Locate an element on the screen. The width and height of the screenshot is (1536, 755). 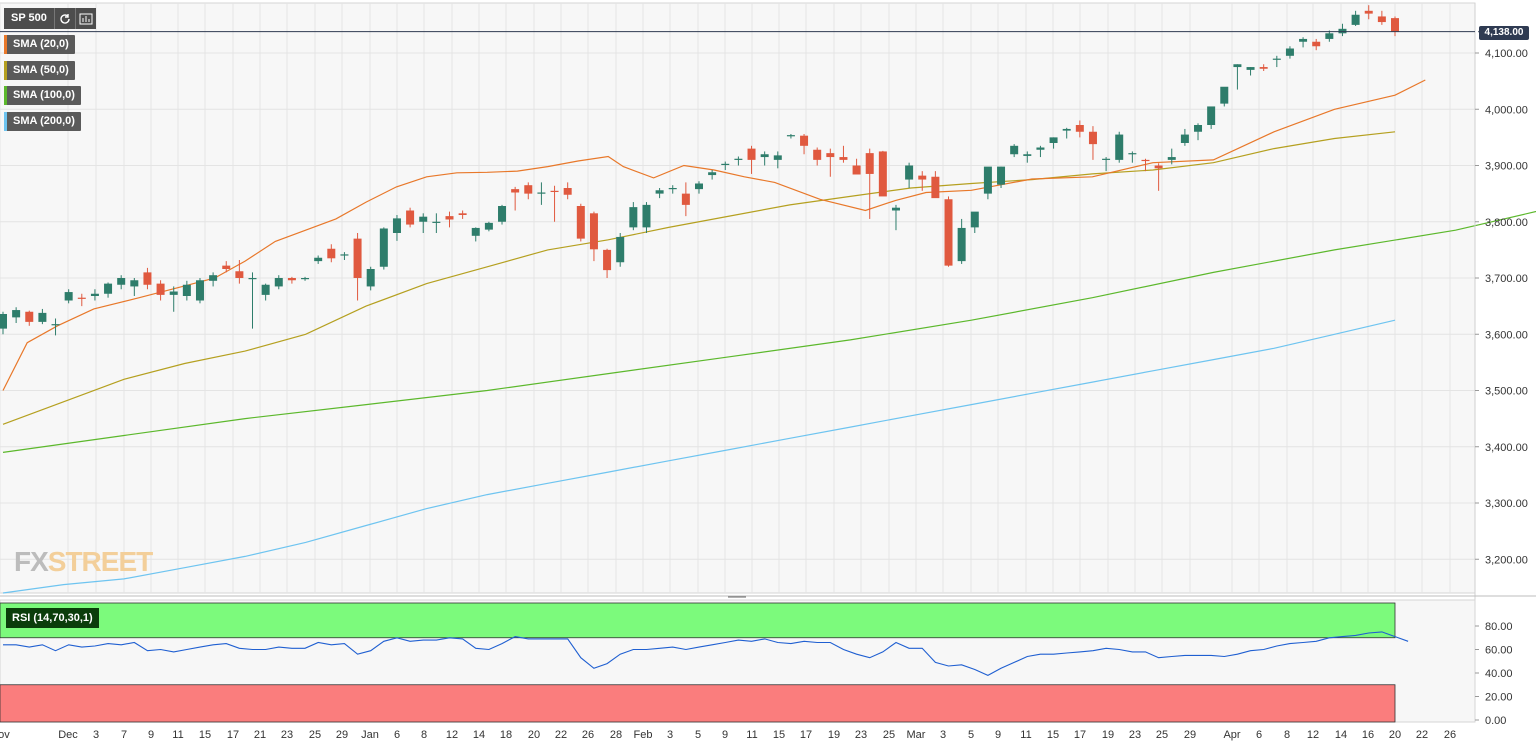
indicators-icon is located at coordinates (85, 18).